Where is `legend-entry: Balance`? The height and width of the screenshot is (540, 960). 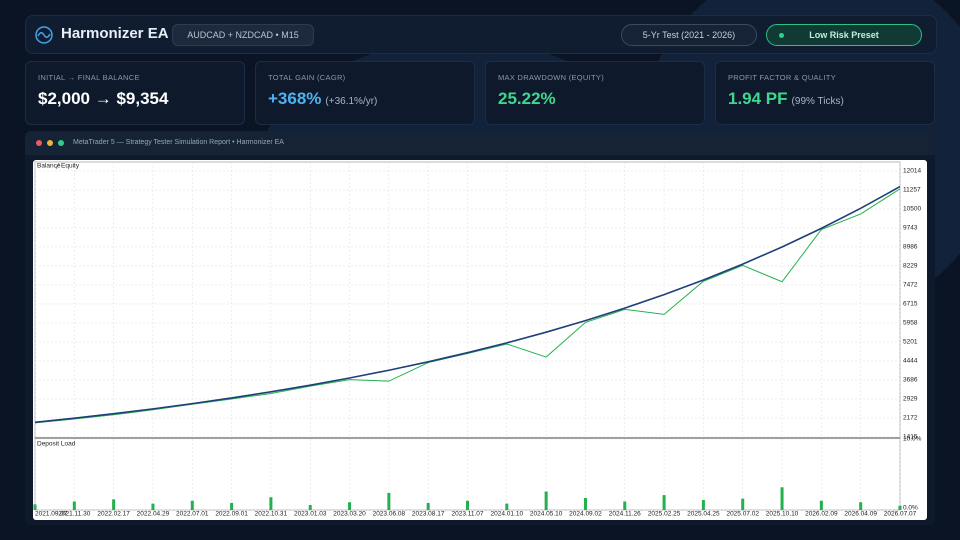 legend-entry: Balance is located at coordinates (49, 166).